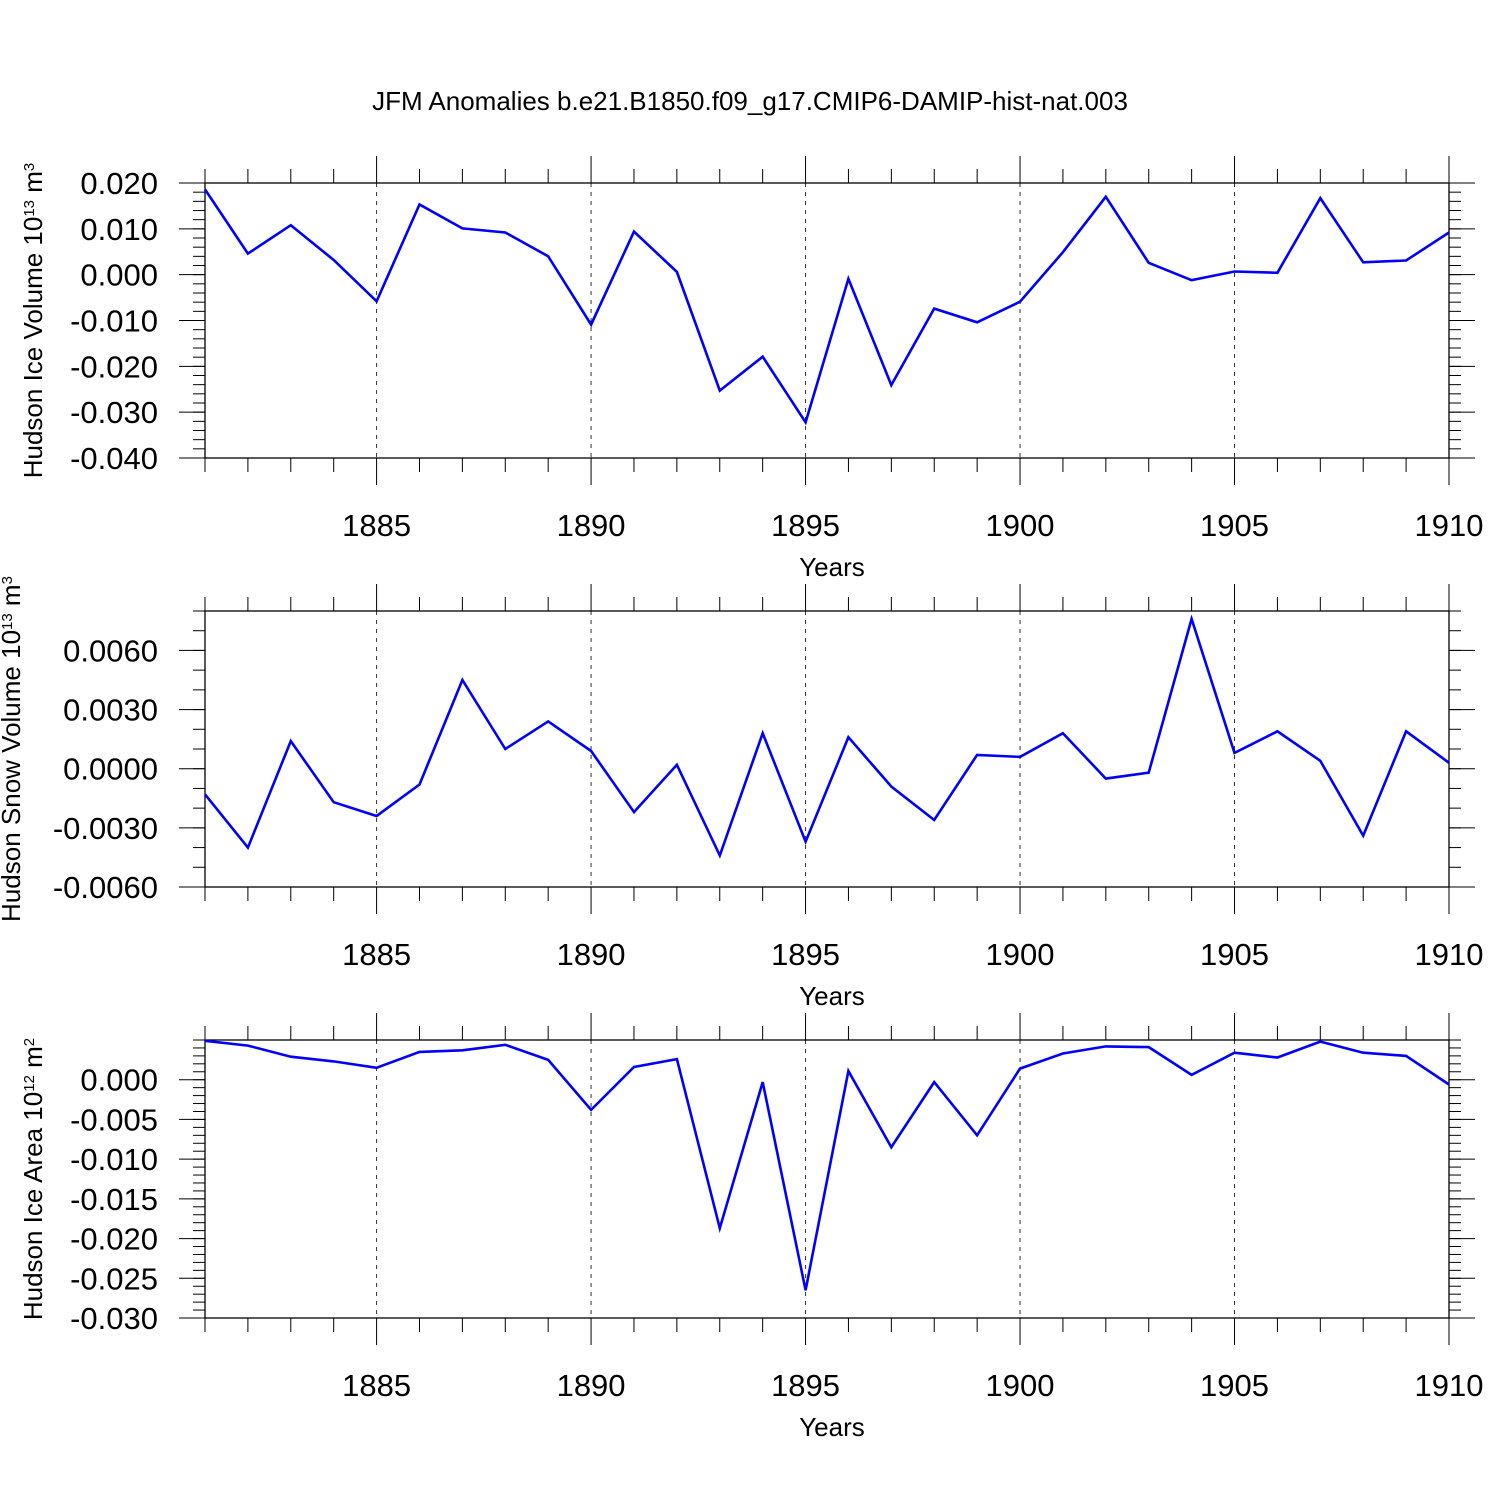  I want to click on y-tick-label: 0.0030, so click(110, 710).